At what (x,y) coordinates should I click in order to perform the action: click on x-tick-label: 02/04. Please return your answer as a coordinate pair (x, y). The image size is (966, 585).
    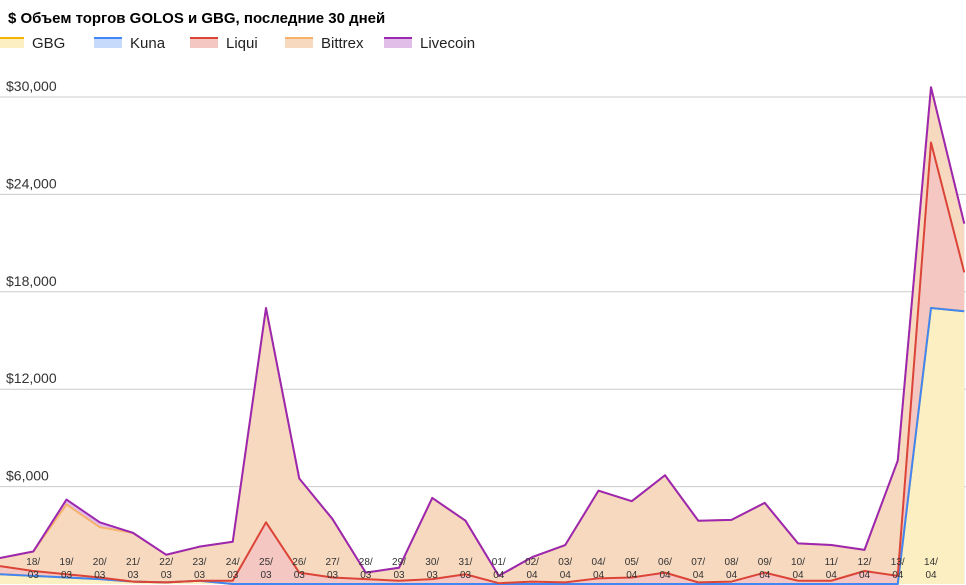
    Looking at the image, I should click on (532, 569).